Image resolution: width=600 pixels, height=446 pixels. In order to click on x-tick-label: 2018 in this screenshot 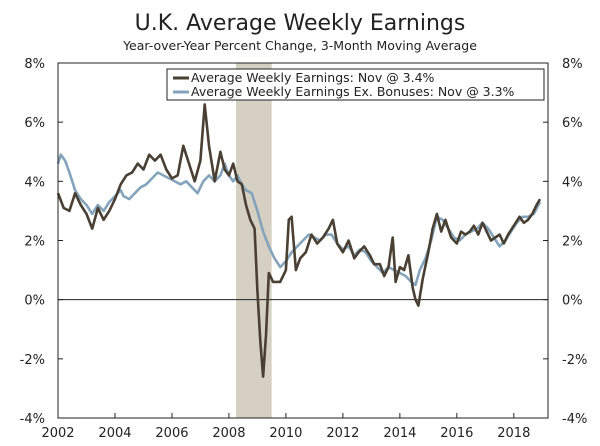, I will do `click(513, 433)`.